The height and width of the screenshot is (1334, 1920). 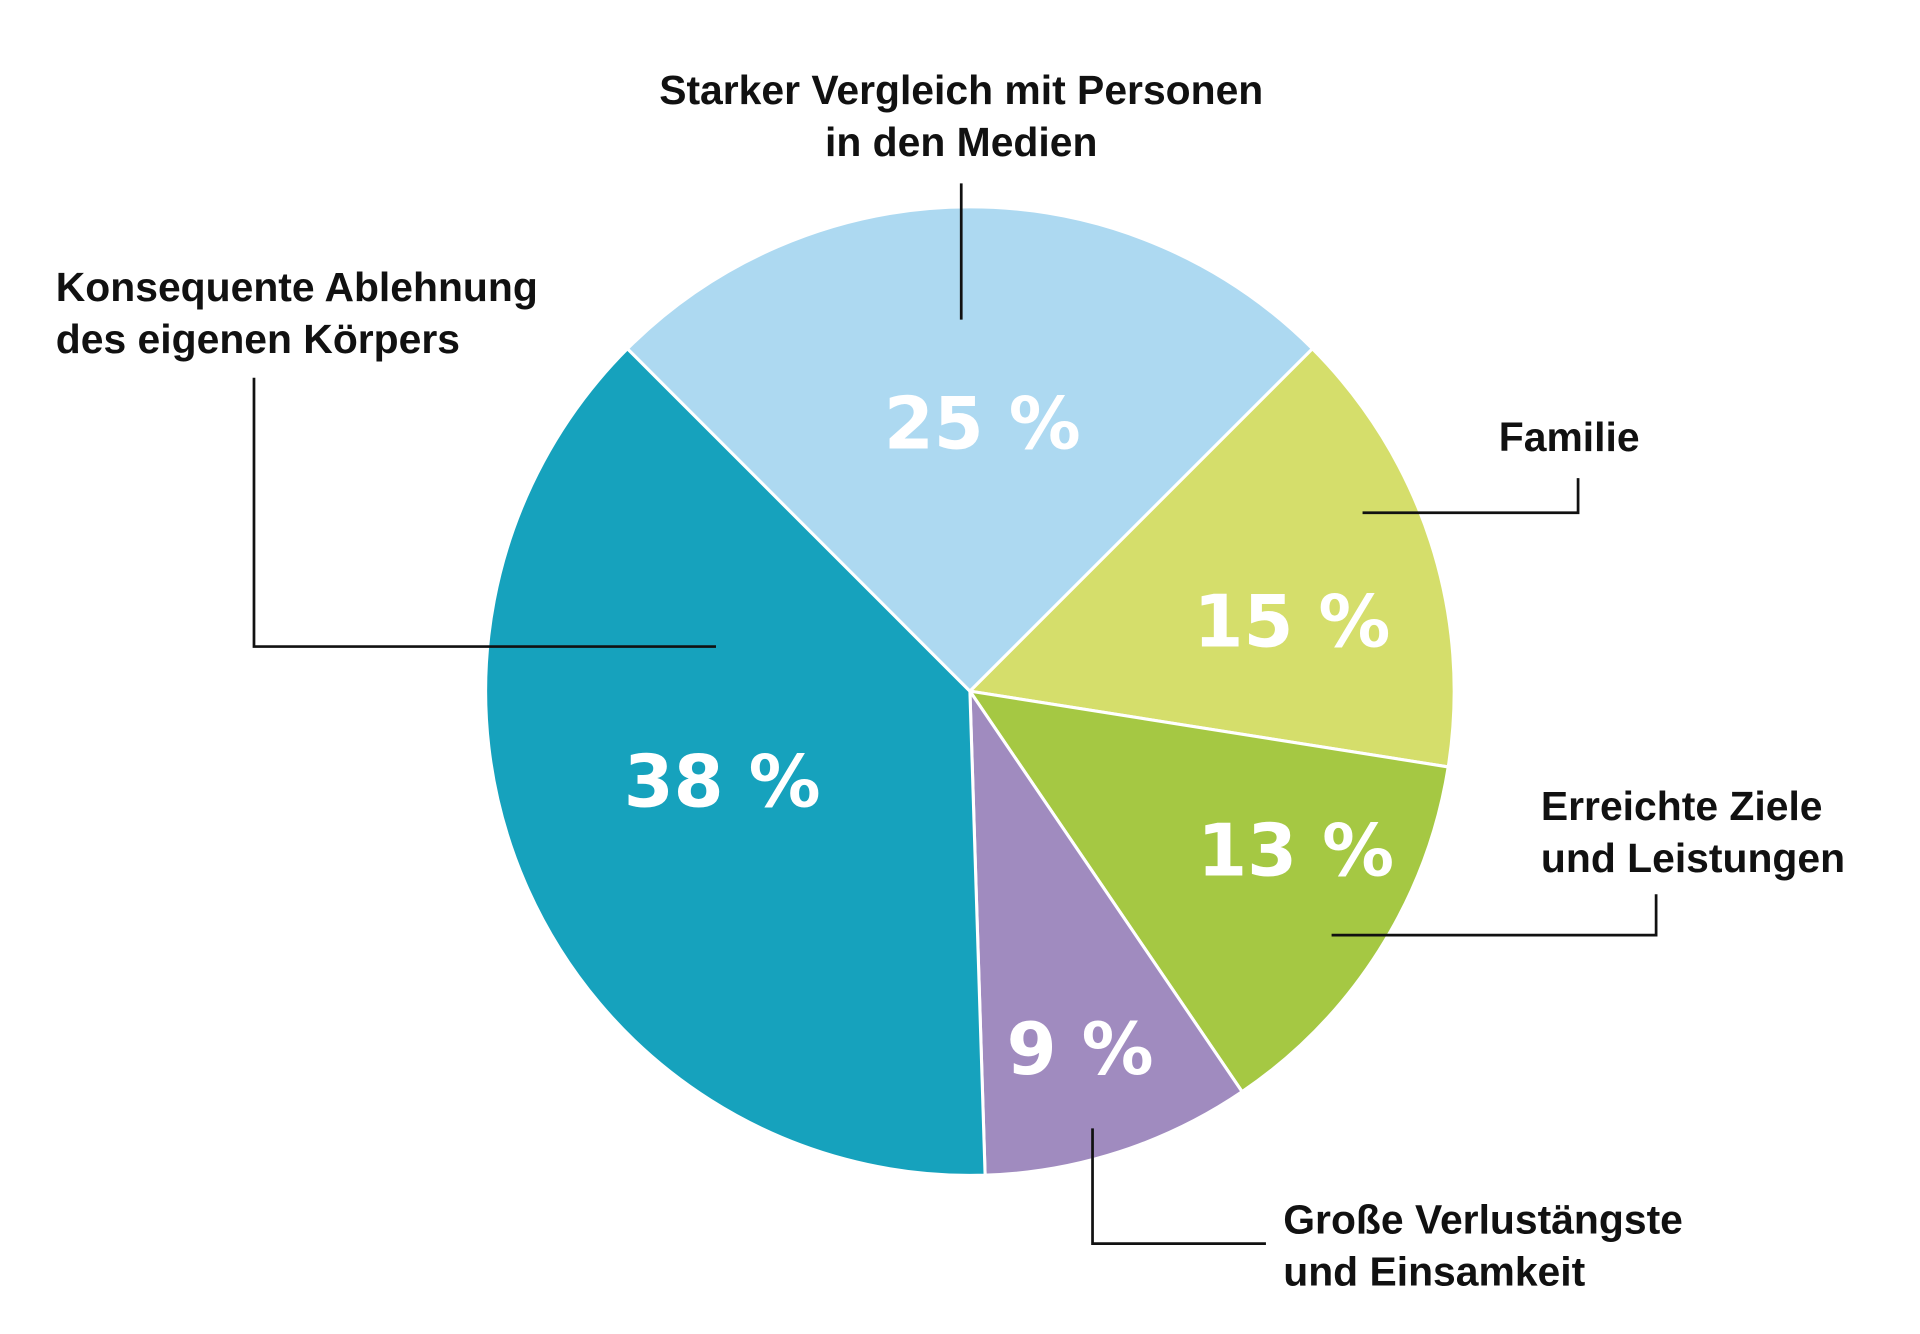 I want to click on slice-category-label: Familie, so click(x=1569, y=437).